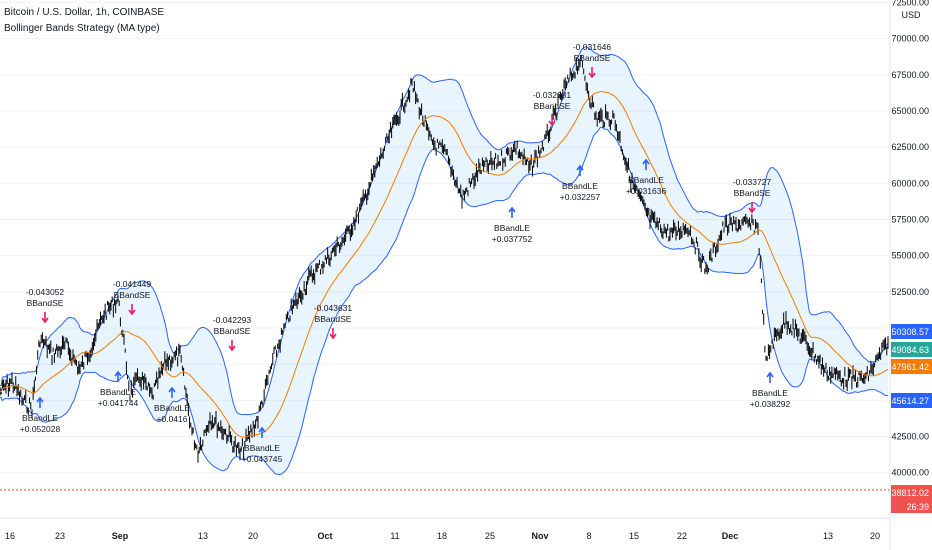 The height and width of the screenshot is (550, 932). I want to click on stop-level-tag: 38812.02, so click(911, 492).